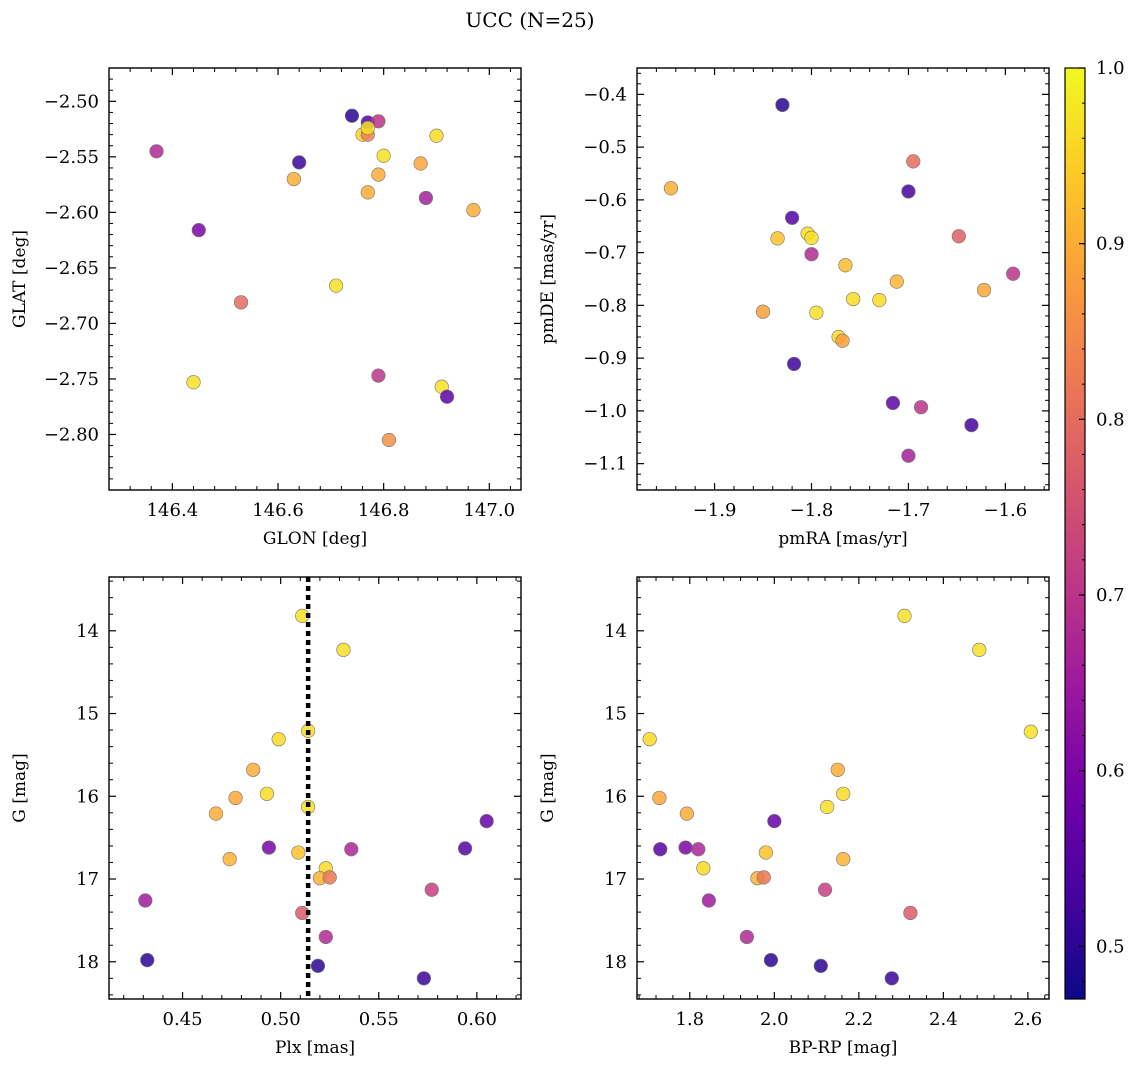 The image size is (1136, 1067). Describe the element at coordinates (71, 268) in the screenshot. I see `y-tick-label: −2.65` at that location.